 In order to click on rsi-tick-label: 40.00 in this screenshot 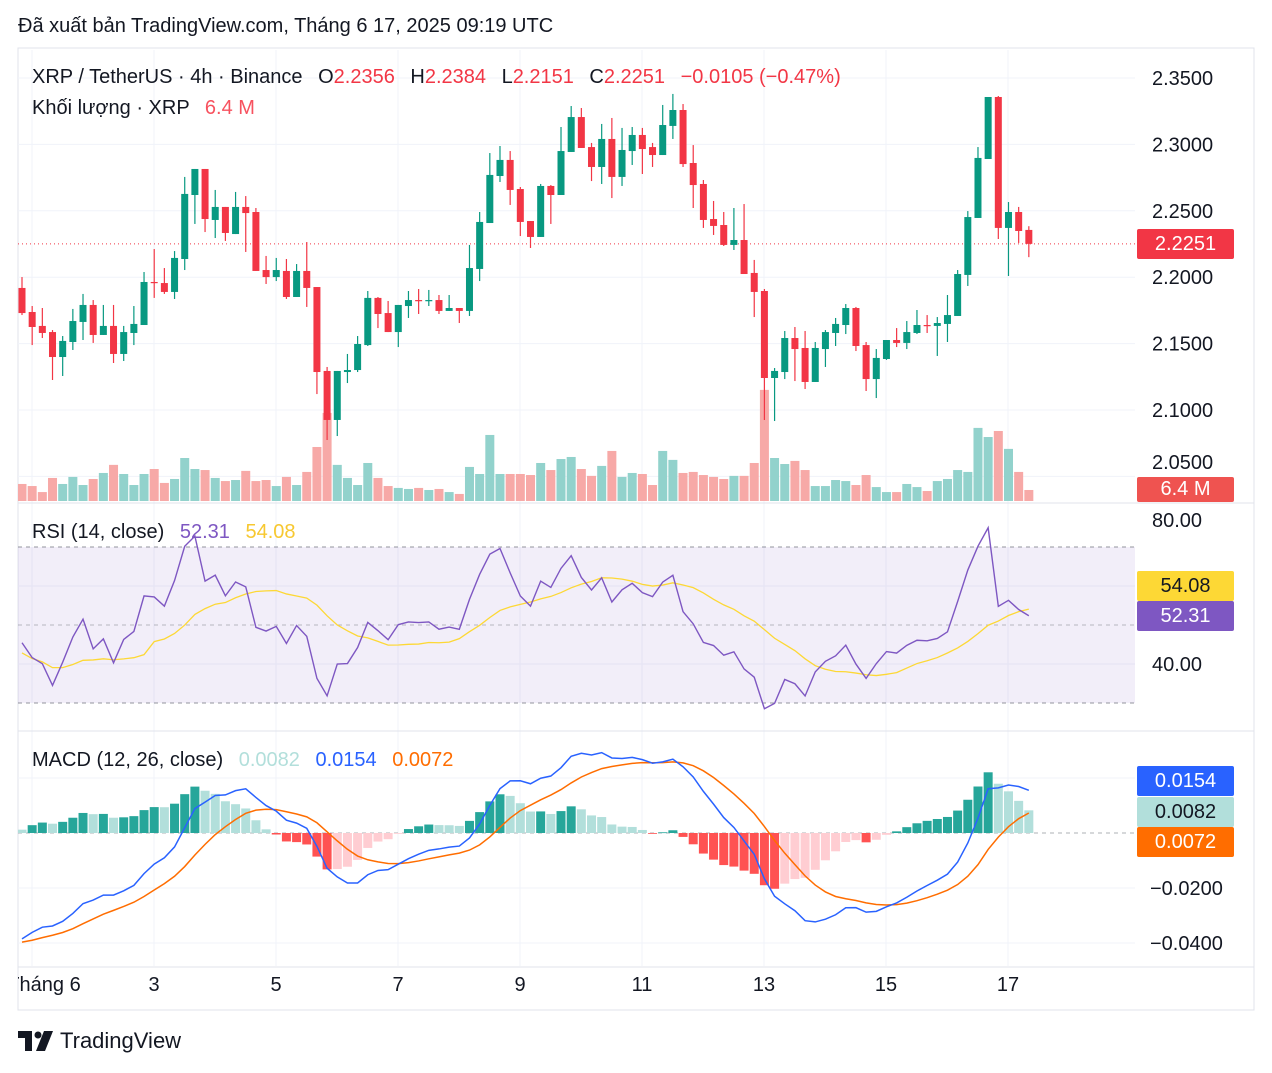, I will do `click(1177, 665)`.